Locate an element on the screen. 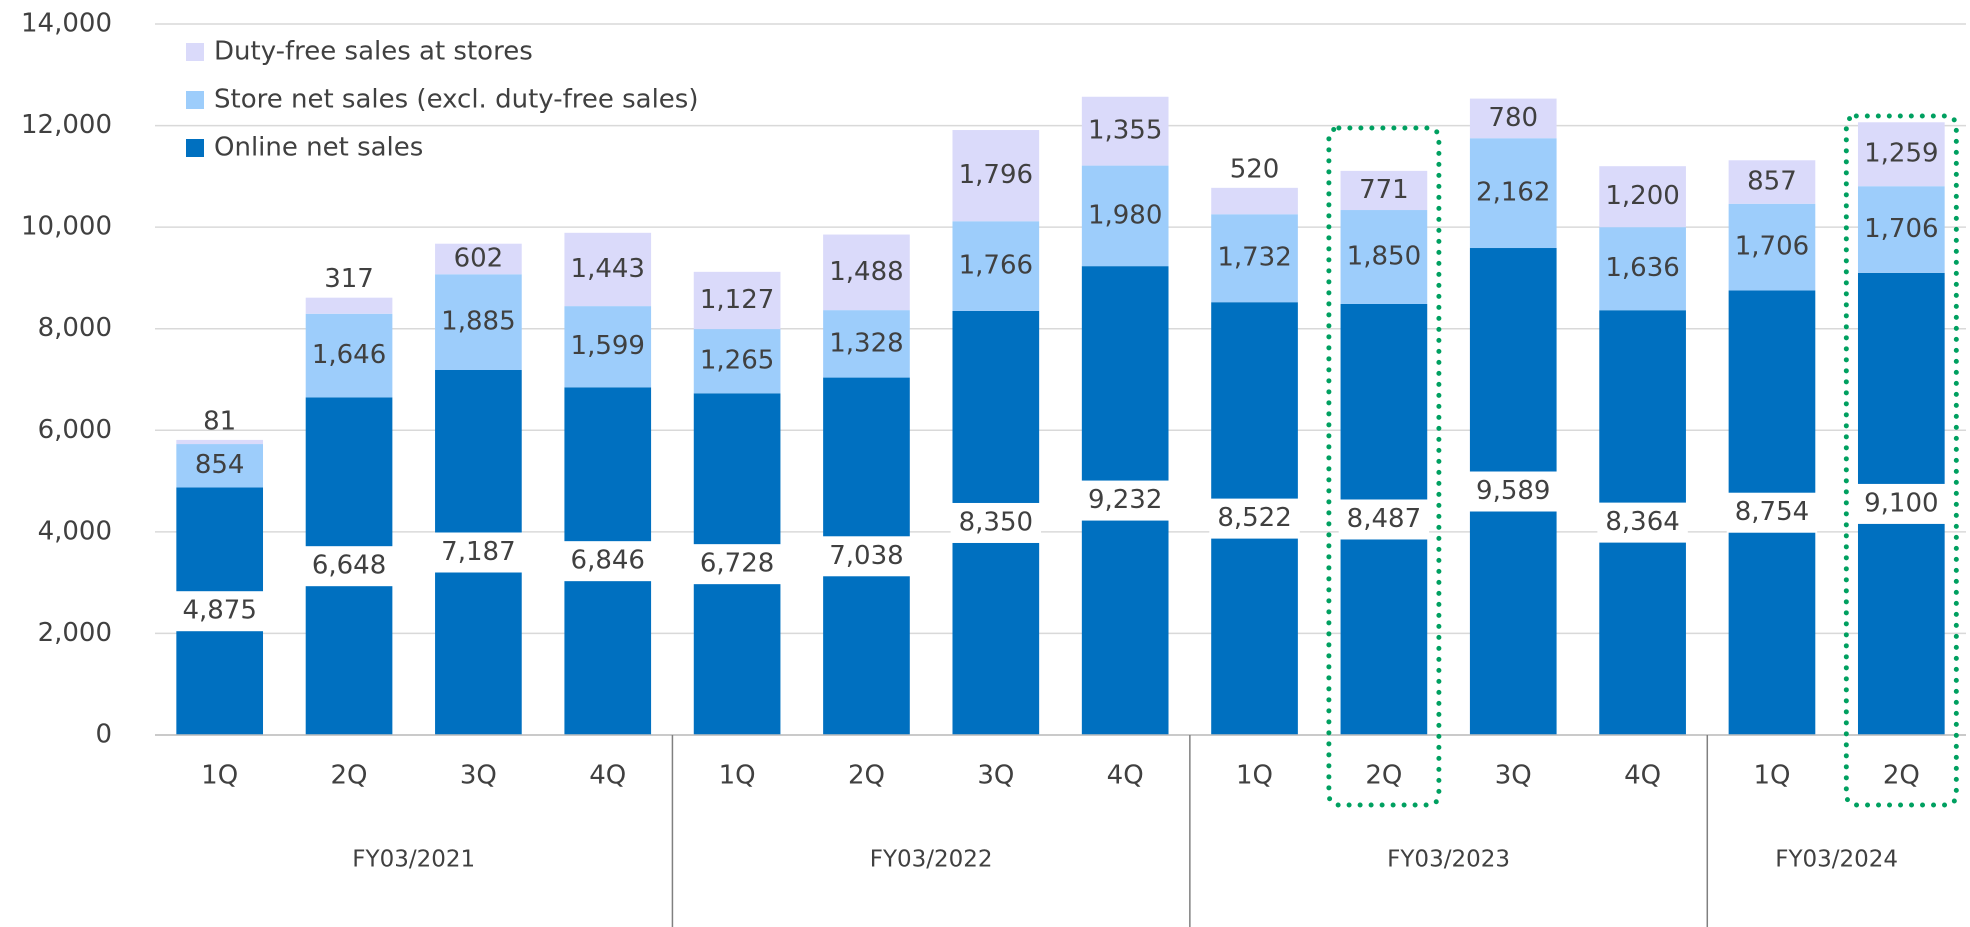  data-label: 6,728 is located at coordinates (737, 564).